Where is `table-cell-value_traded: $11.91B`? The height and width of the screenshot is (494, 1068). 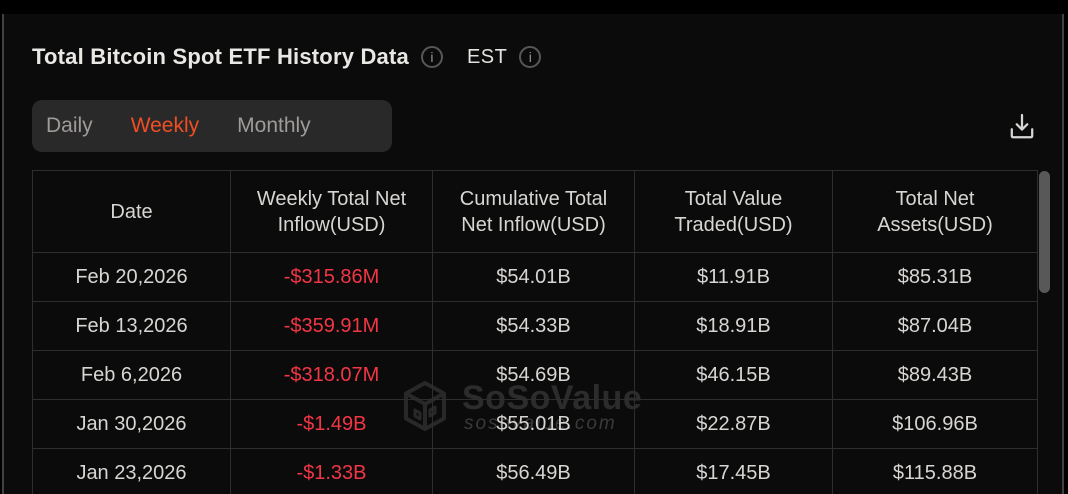
table-cell-value_traded: $11.91B is located at coordinates (733, 277).